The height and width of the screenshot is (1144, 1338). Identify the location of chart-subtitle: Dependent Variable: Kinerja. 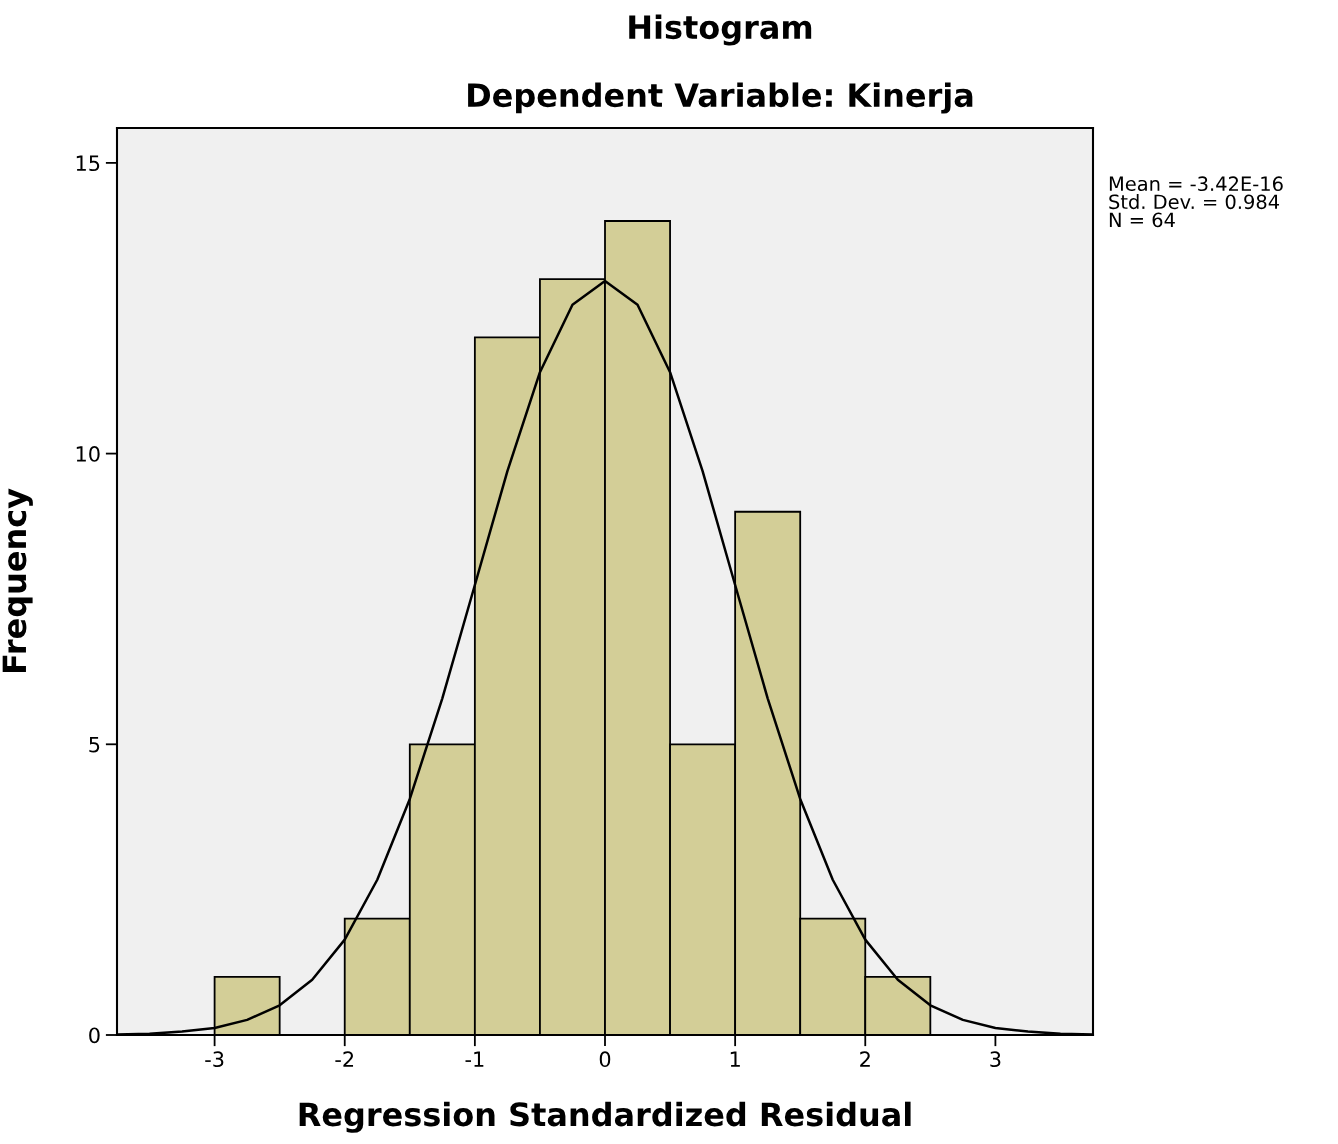
(720, 98).